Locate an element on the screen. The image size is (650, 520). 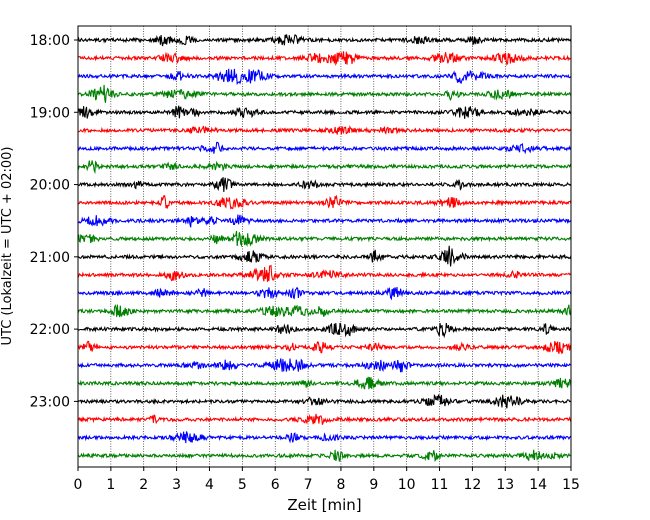
y-tick-label-18:00: 18:00 is located at coordinates (50, 41).